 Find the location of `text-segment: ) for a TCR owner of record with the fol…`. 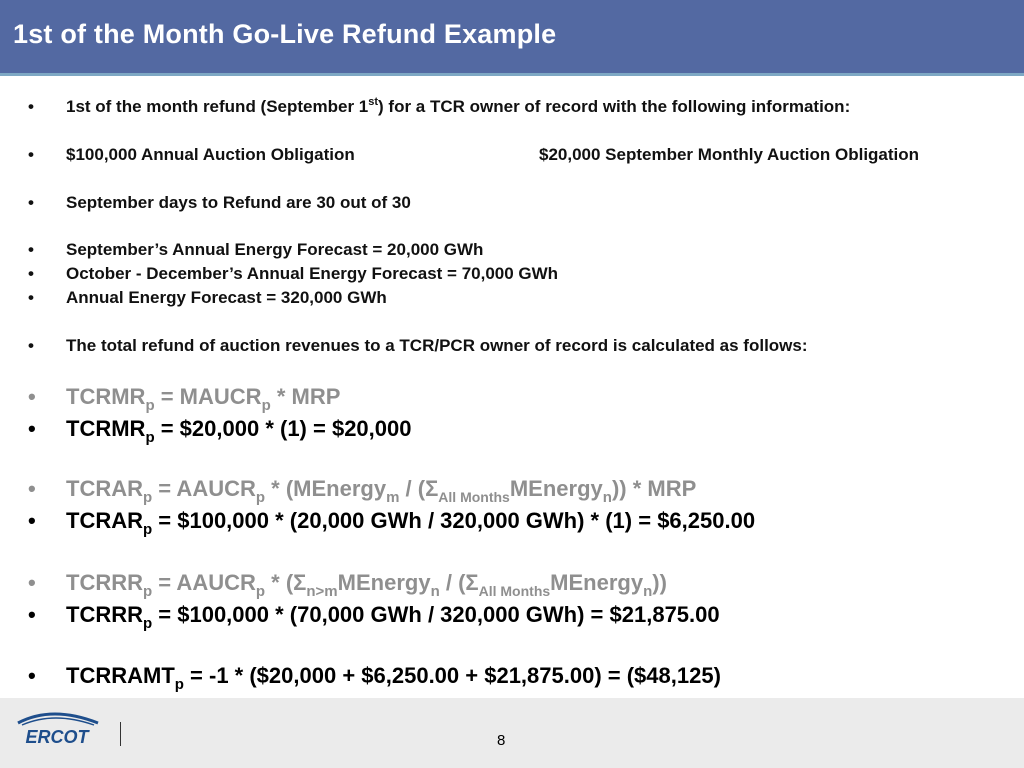

text-segment: ) for a TCR owner of record with the fol… is located at coordinates (614, 106).